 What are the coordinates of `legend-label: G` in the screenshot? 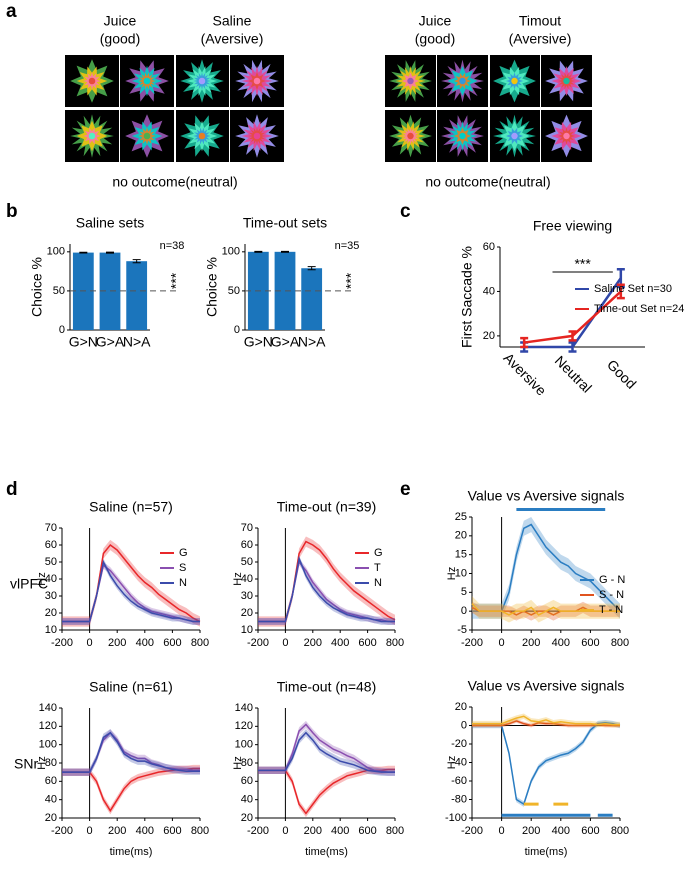 It's located at (183, 553).